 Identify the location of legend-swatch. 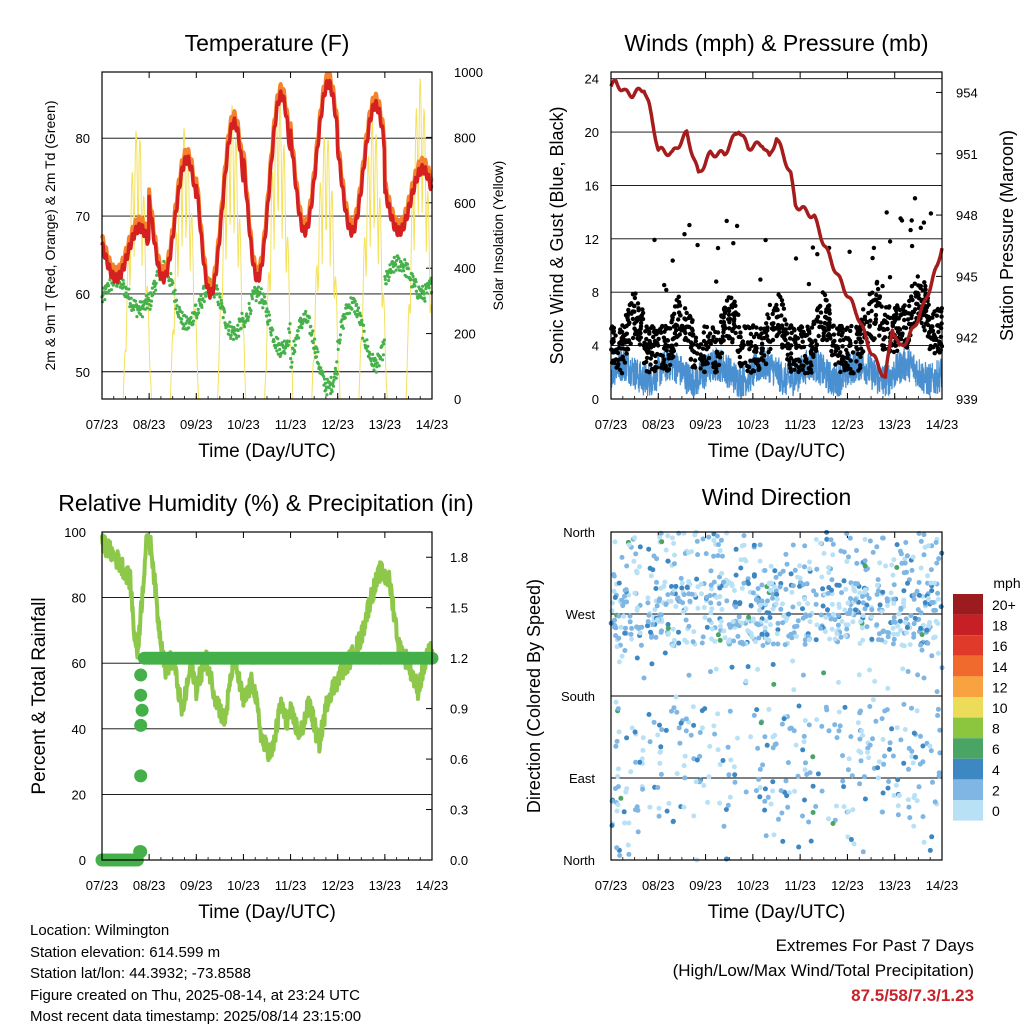
(968, 604).